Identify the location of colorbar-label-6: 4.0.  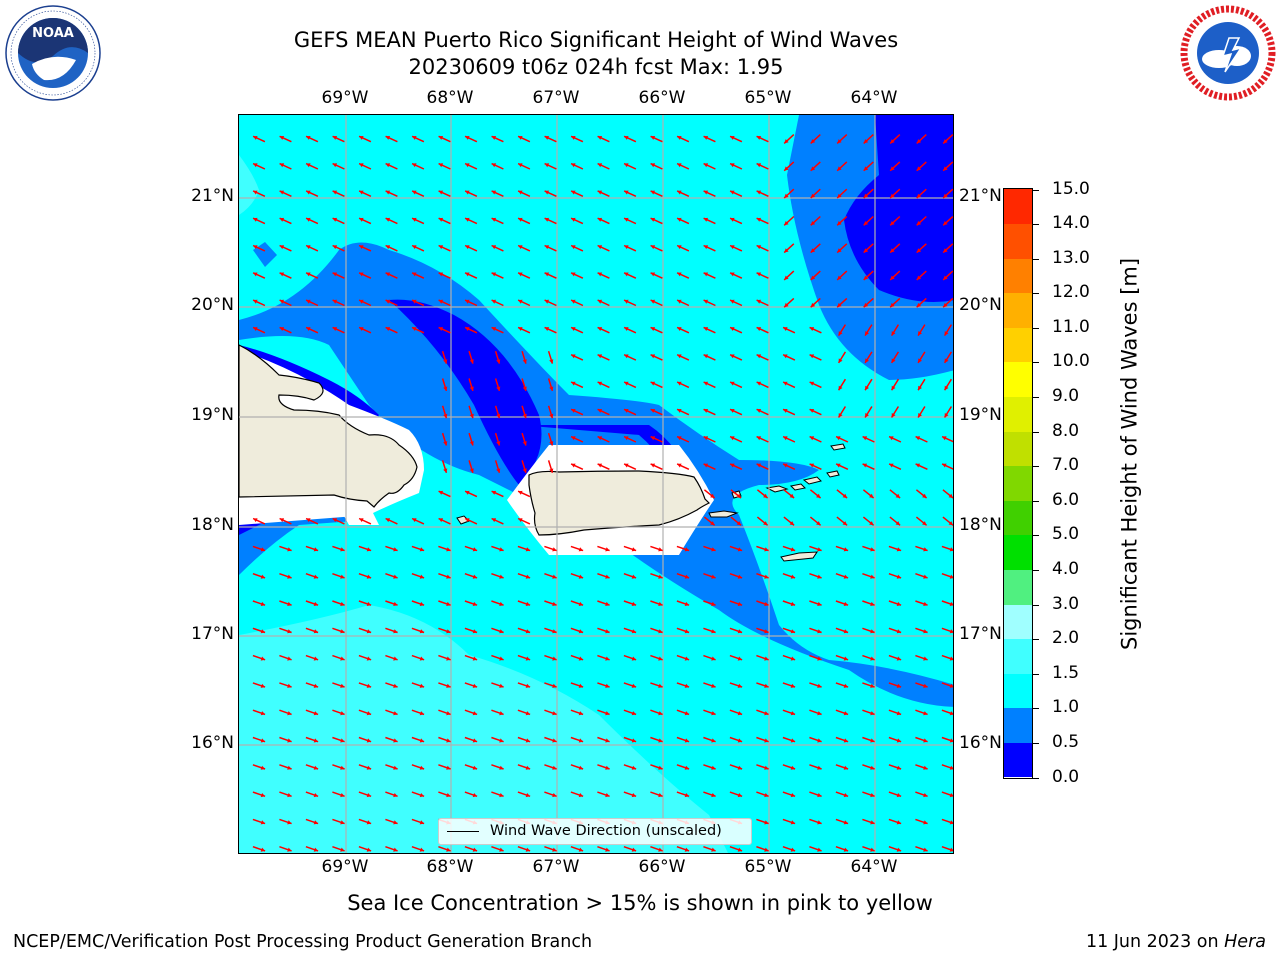
(1066, 568).